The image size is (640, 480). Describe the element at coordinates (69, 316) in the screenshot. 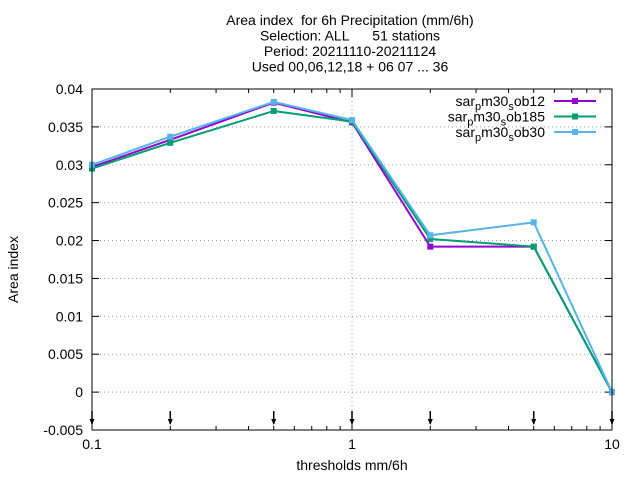

I see `y-tick-label: 0.01` at that location.